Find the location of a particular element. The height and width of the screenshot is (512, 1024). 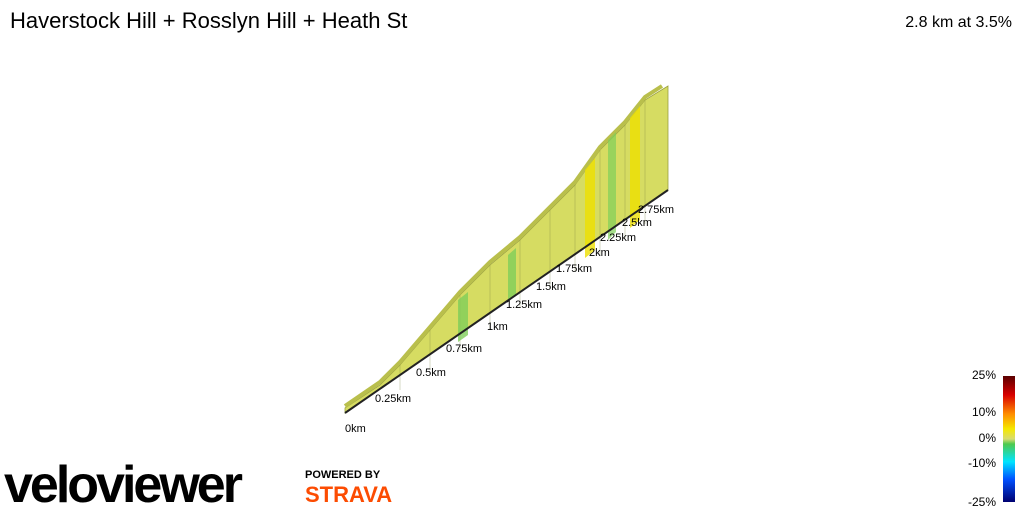

gradient-legend-bar is located at coordinates (1009, 439).